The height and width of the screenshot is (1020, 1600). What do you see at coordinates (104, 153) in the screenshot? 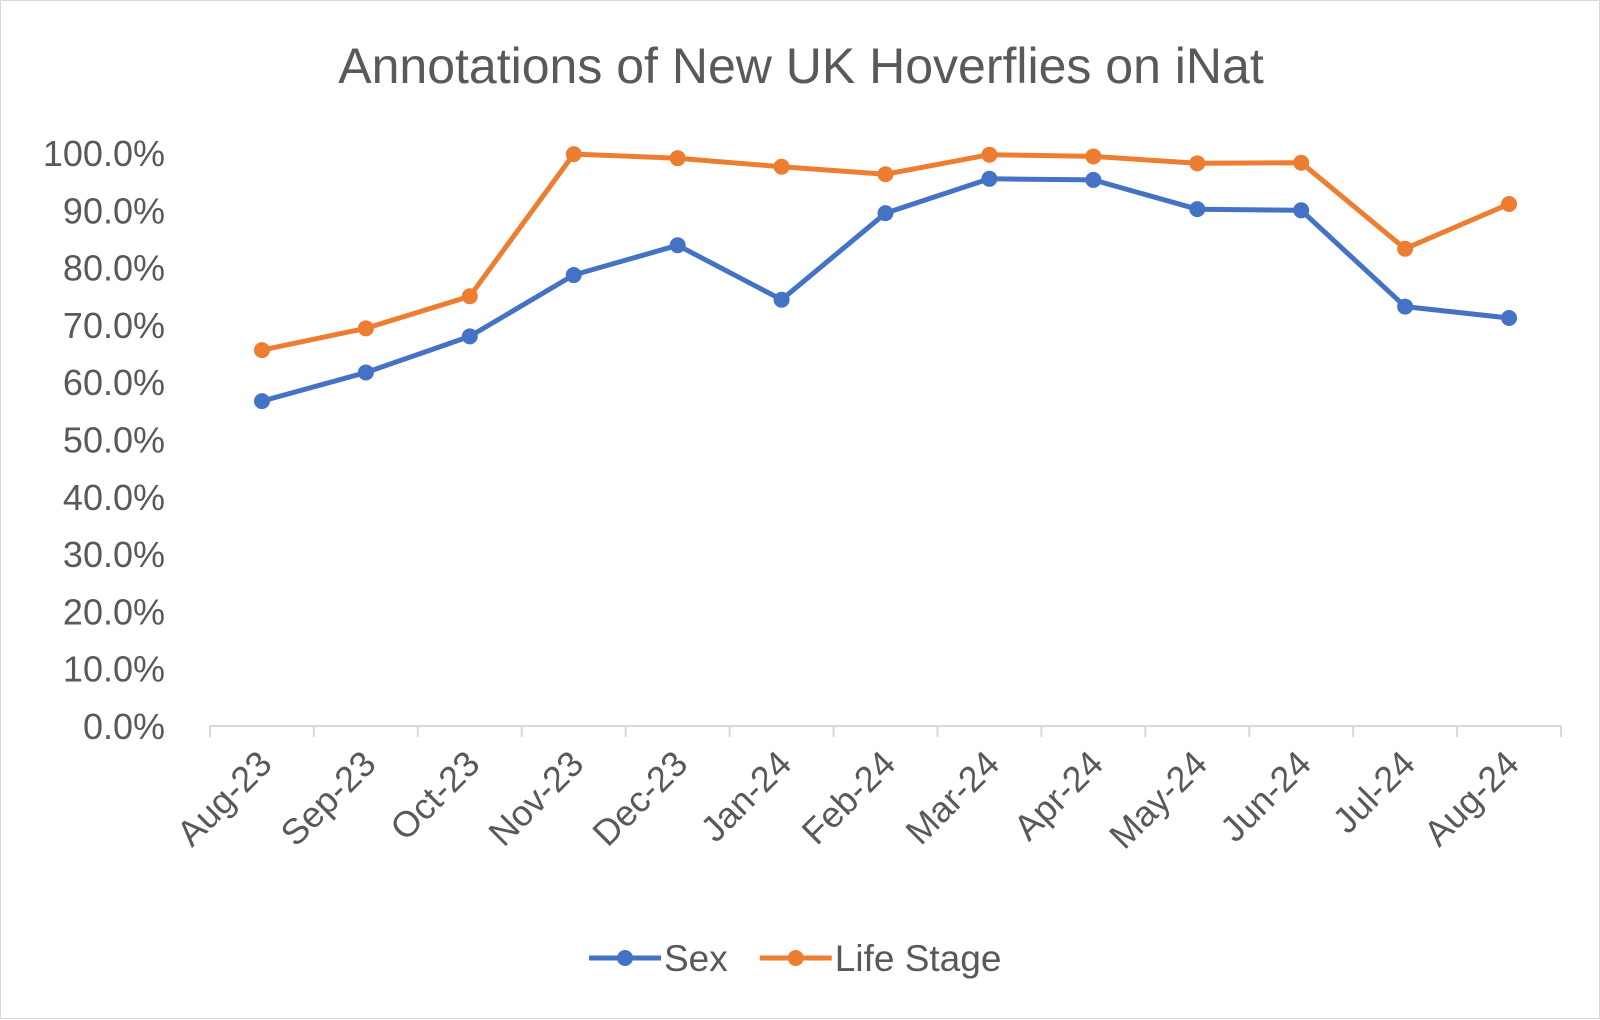
I see `y-tick-label: 100.0%` at bounding box center [104, 153].